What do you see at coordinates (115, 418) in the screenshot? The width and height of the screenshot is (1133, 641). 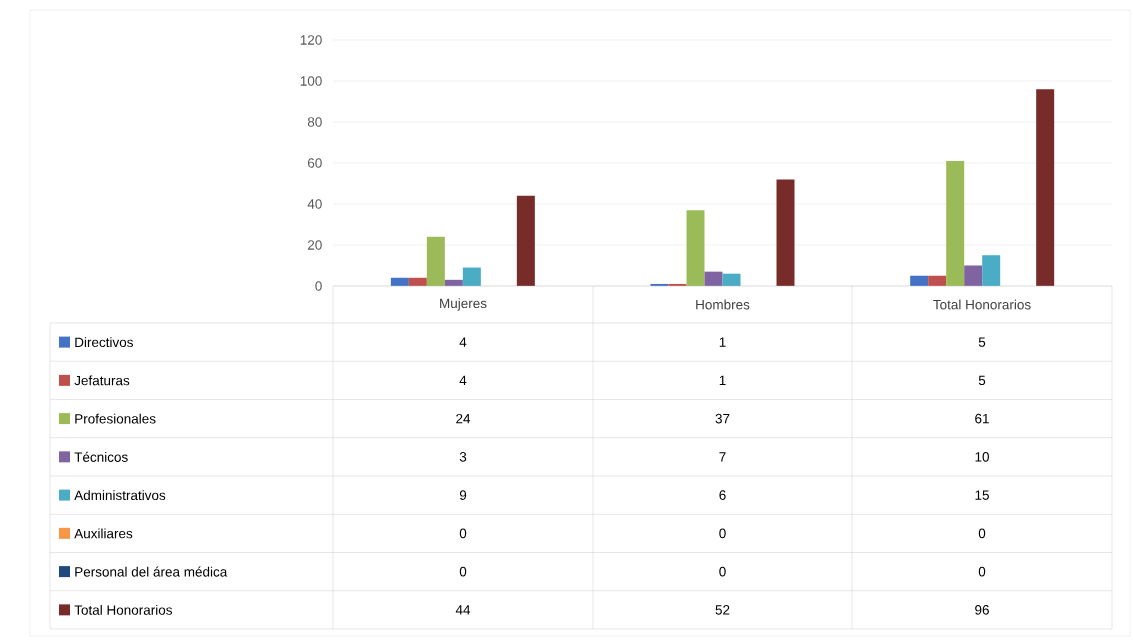 I see `legend-label: Profesionales` at bounding box center [115, 418].